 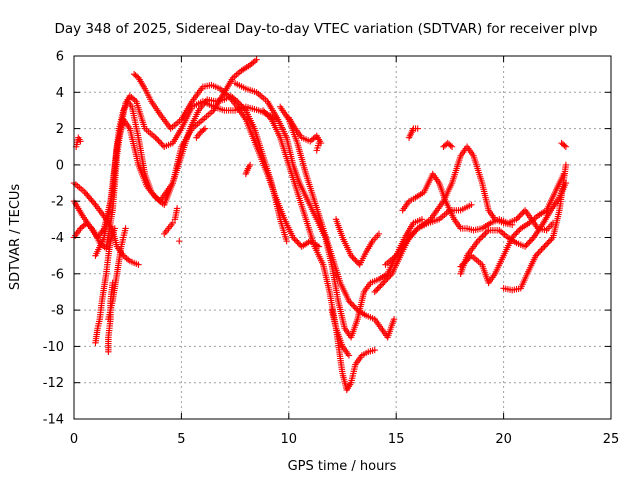 I want to click on series-arc-c, so click(x=180, y=168).